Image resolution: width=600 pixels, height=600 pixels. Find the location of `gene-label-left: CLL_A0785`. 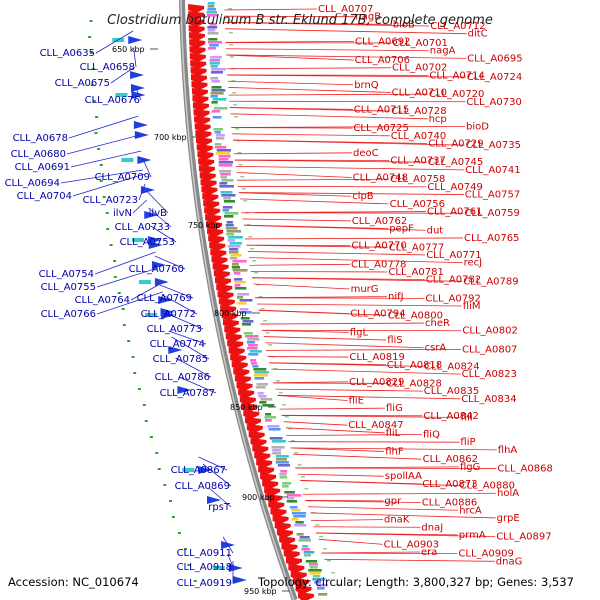

gene-label-left: CLL_A0785 is located at coordinates (180, 359).